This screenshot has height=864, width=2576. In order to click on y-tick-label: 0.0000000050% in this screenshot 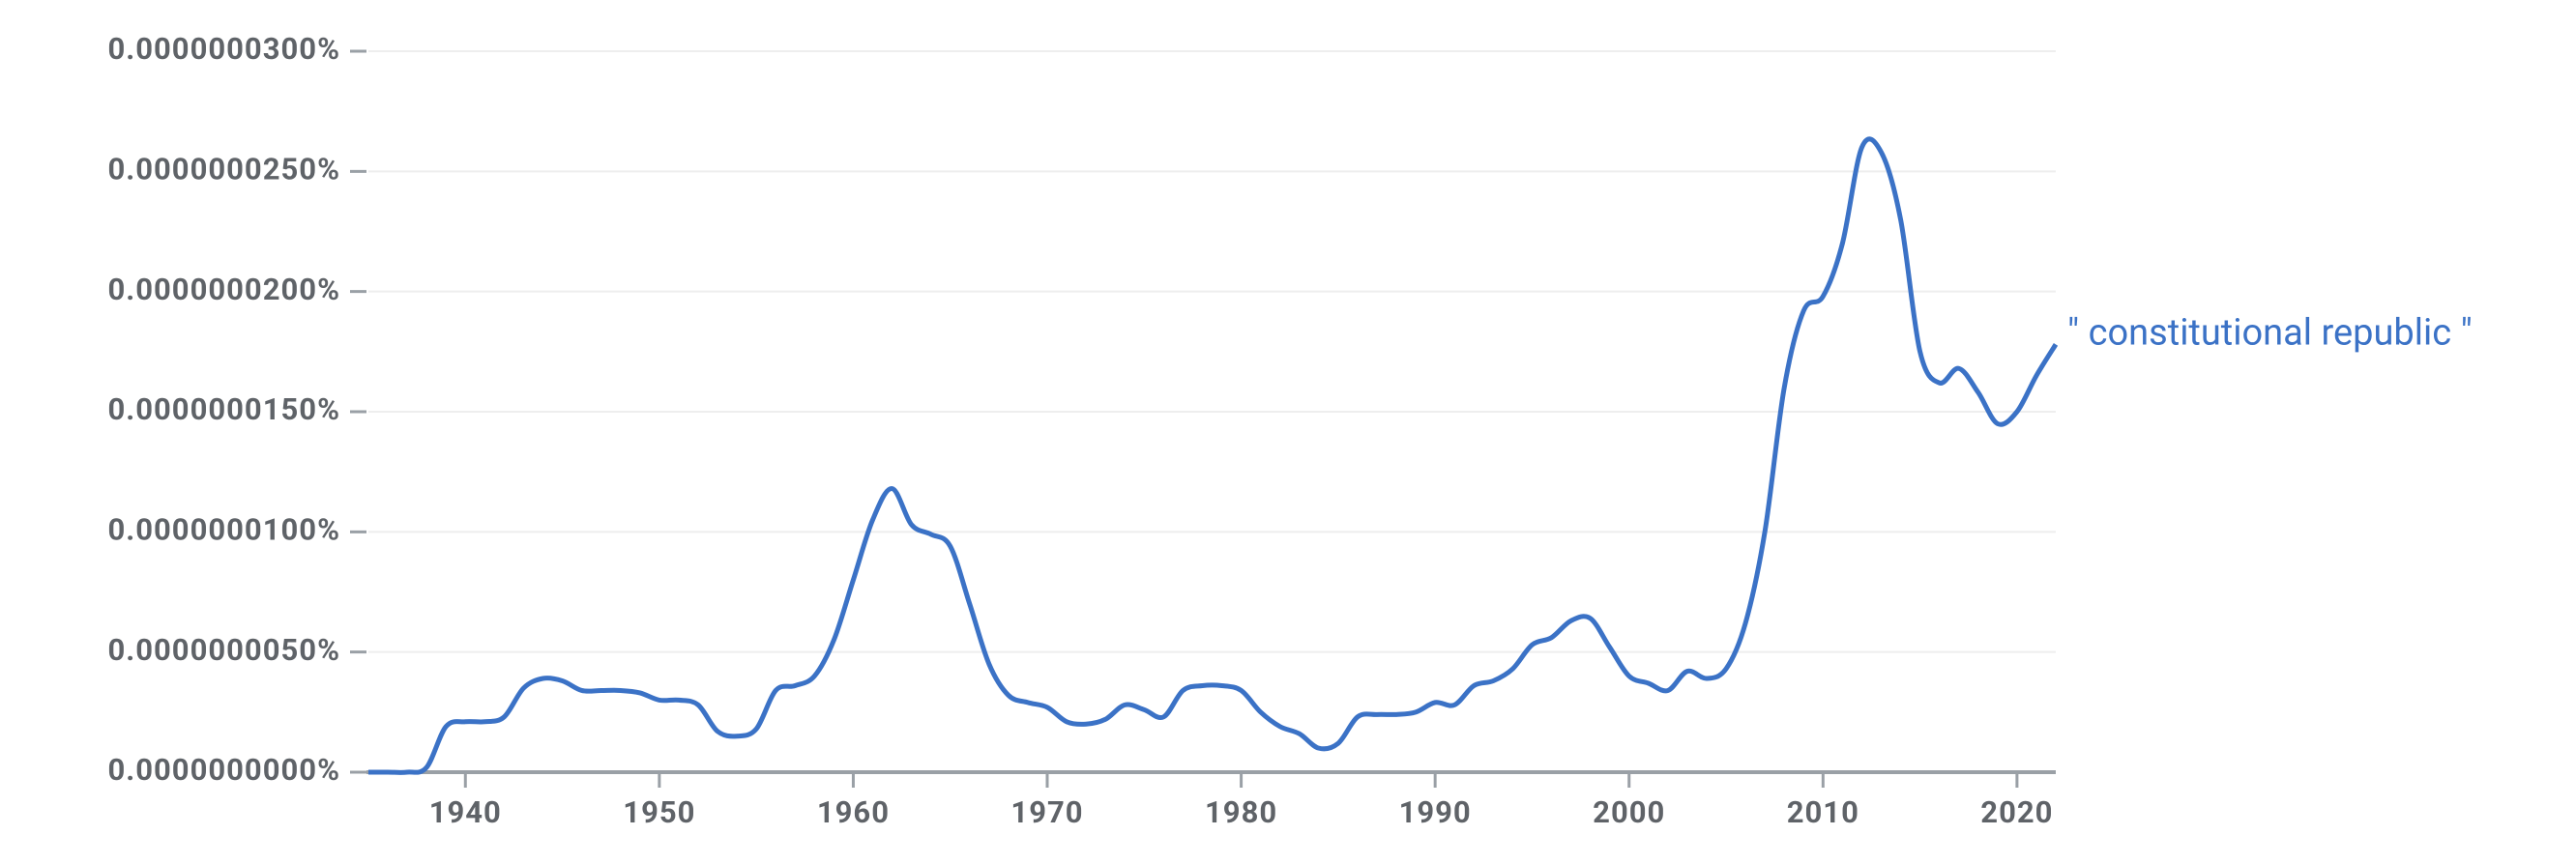, I will do `click(223, 650)`.